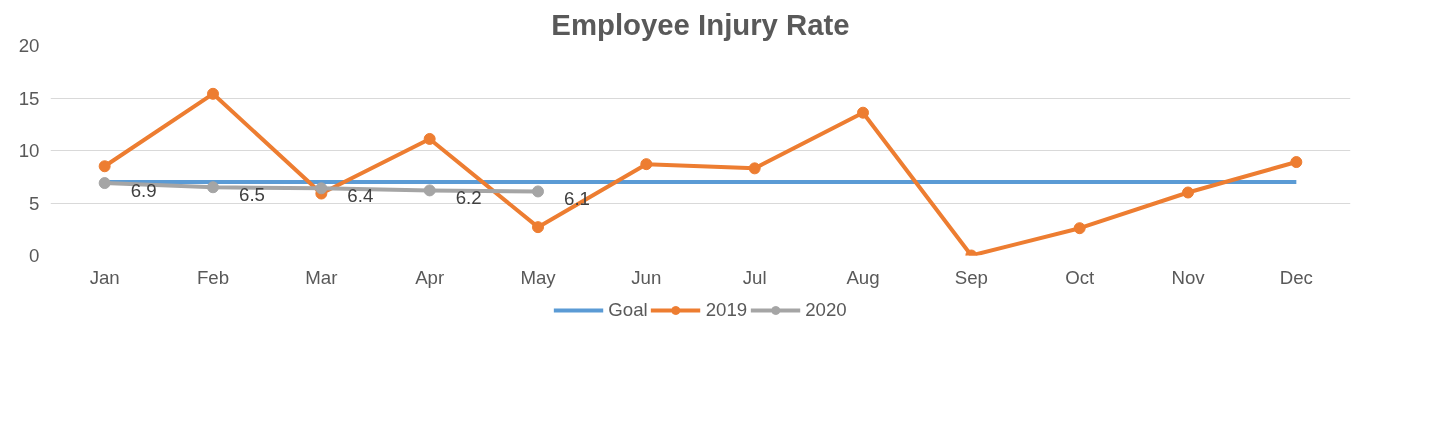  I want to click on data-label: 6.1, so click(577, 199).